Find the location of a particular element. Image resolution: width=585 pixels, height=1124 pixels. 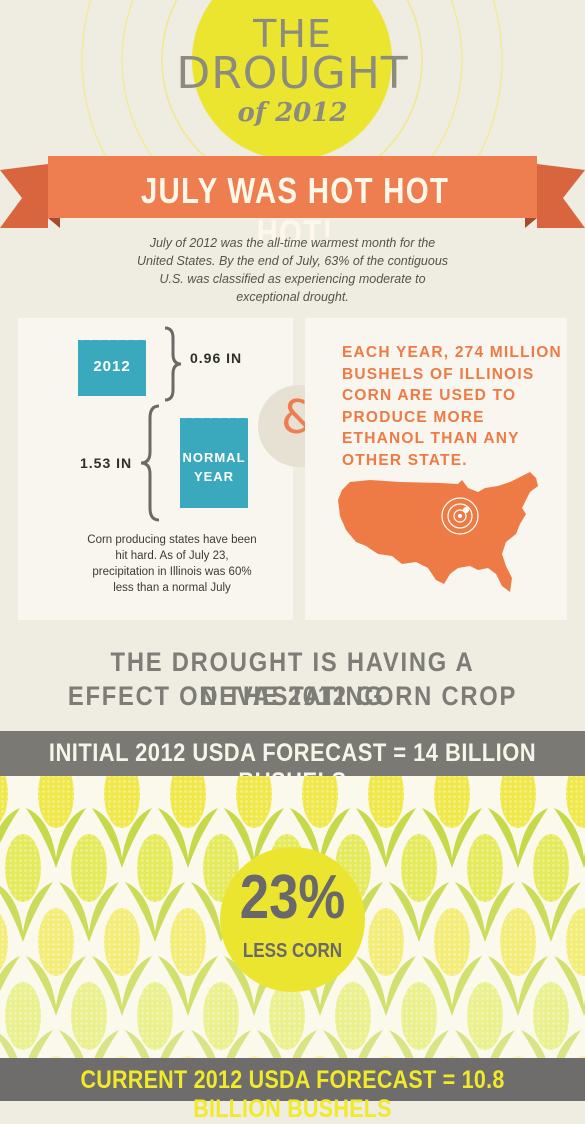

calendar-normal-year: NORMAL YEAR is located at coordinates (214, 461).